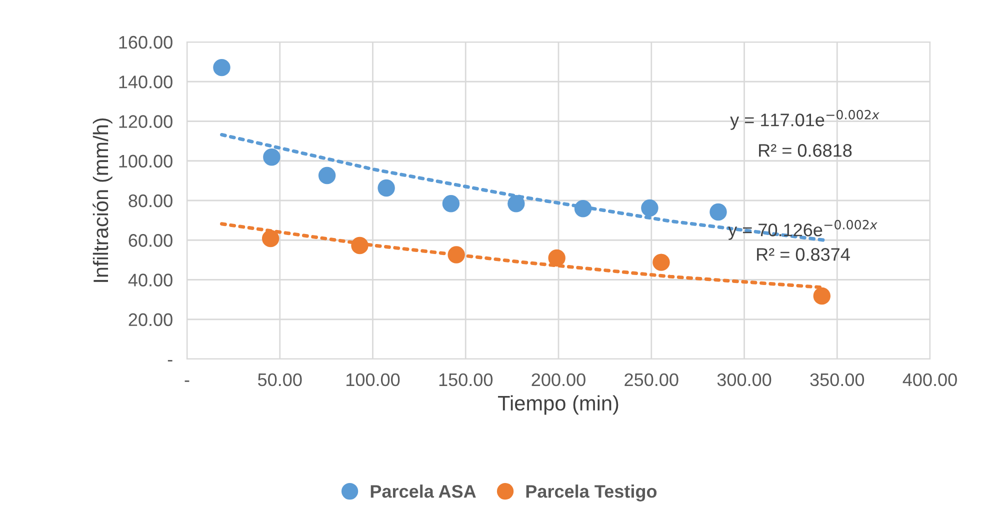  I want to click on x-tick-label: 100.00, so click(373, 379).